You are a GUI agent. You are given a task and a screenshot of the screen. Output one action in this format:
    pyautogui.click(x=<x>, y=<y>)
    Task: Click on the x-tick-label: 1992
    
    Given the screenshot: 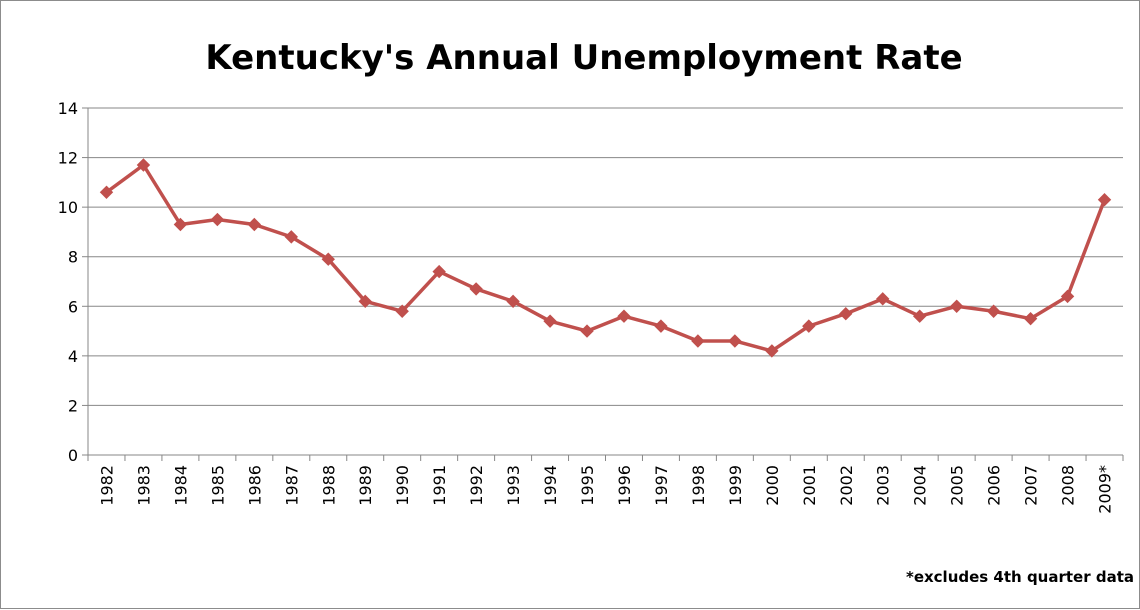 What is the action you would take?
    pyautogui.click(x=476, y=485)
    